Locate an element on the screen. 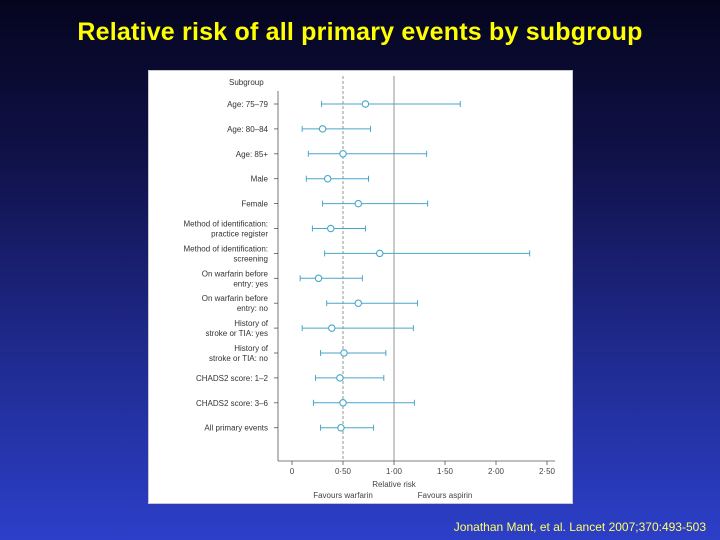 This screenshot has width=720, height=540. row-label: Female is located at coordinates (254, 204).